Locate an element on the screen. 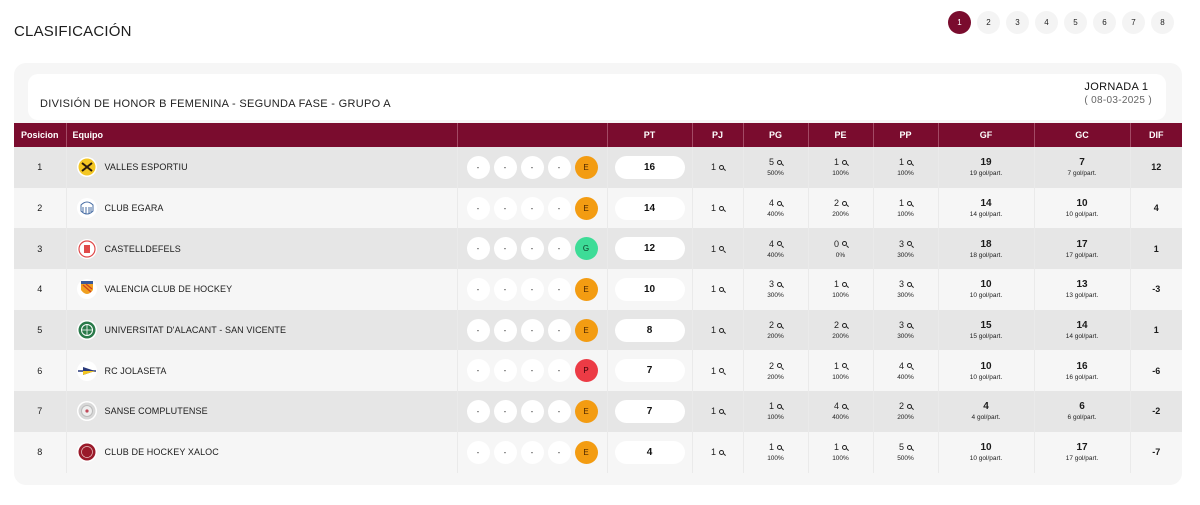 The height and width of the screenshot is (505, 1200). team-name: CLUB DE HOCKEY XALOC is located at coordinates (161, 452).